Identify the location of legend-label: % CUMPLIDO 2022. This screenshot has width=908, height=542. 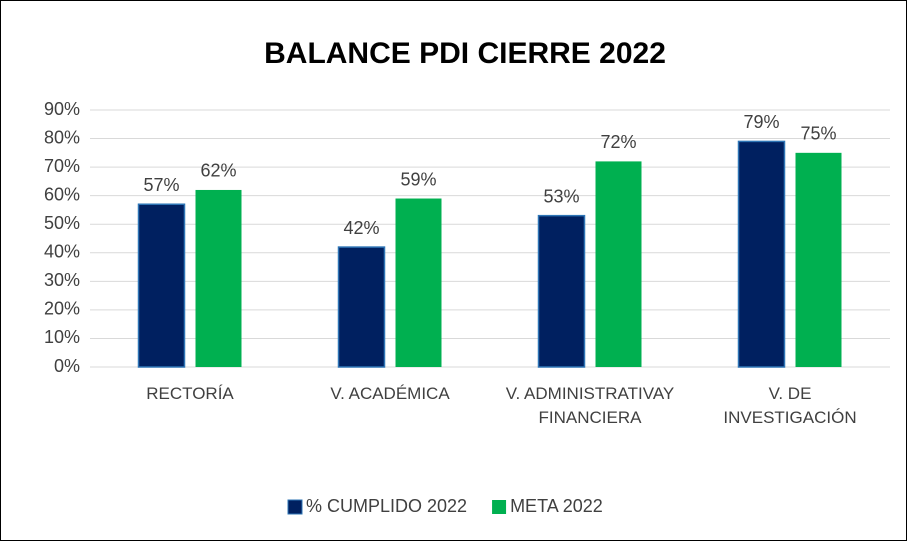
(386, 506).